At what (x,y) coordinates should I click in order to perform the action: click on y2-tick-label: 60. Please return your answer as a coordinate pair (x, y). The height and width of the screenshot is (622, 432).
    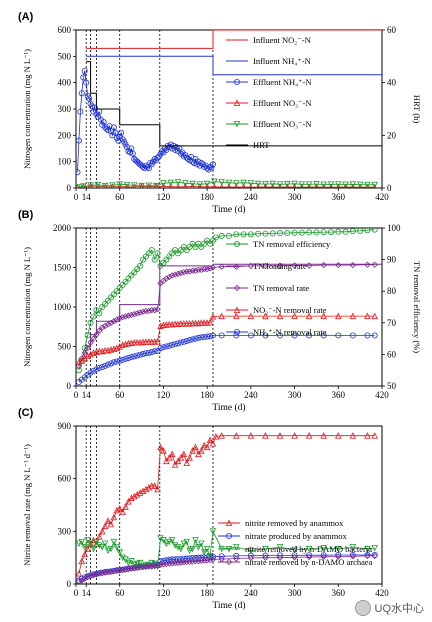
    Looking at the image, I should click on (392, 354).